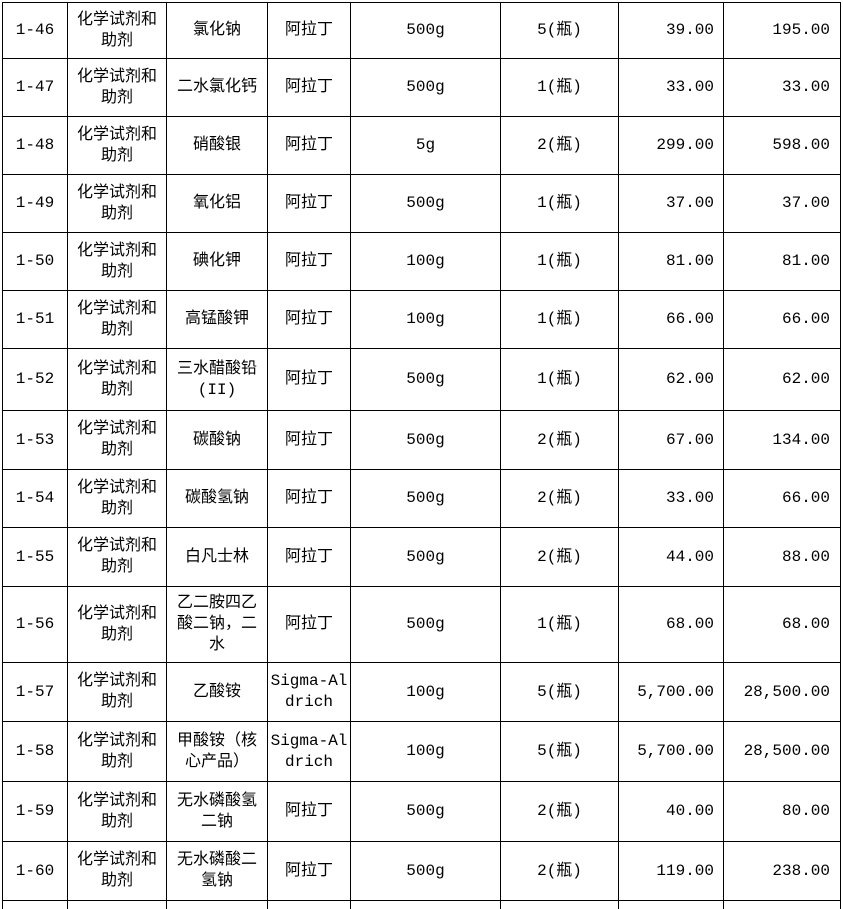  What do you see at coordinates (217, 692) in the screenshot?
I see `cell-name: 乙酸铵` at bounding box center [217, 692].